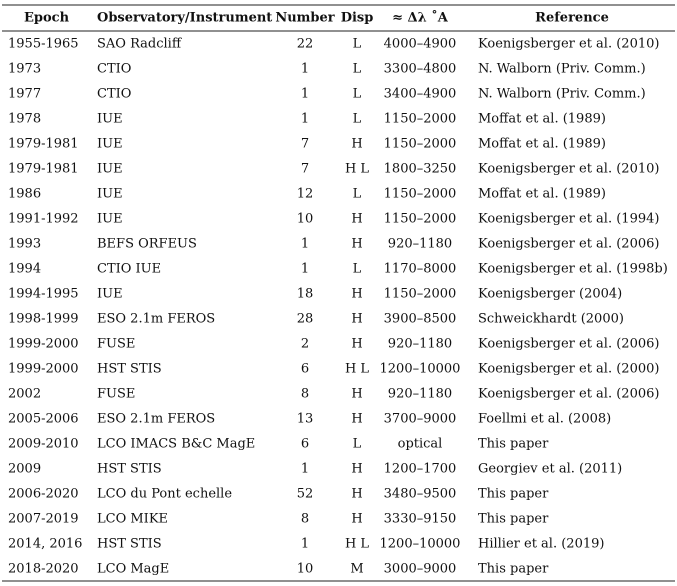 Image resolution: width=677 pixels, height=586 pixels. I want to click on table-cell: Moffat et al. (1989), so click(542, 144).